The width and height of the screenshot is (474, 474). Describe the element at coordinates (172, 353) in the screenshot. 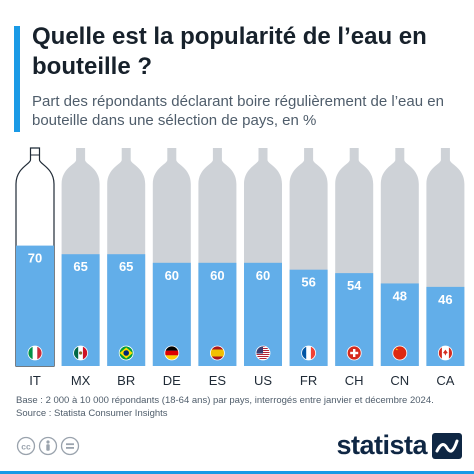

I see `flag-germany-icon` at that location.